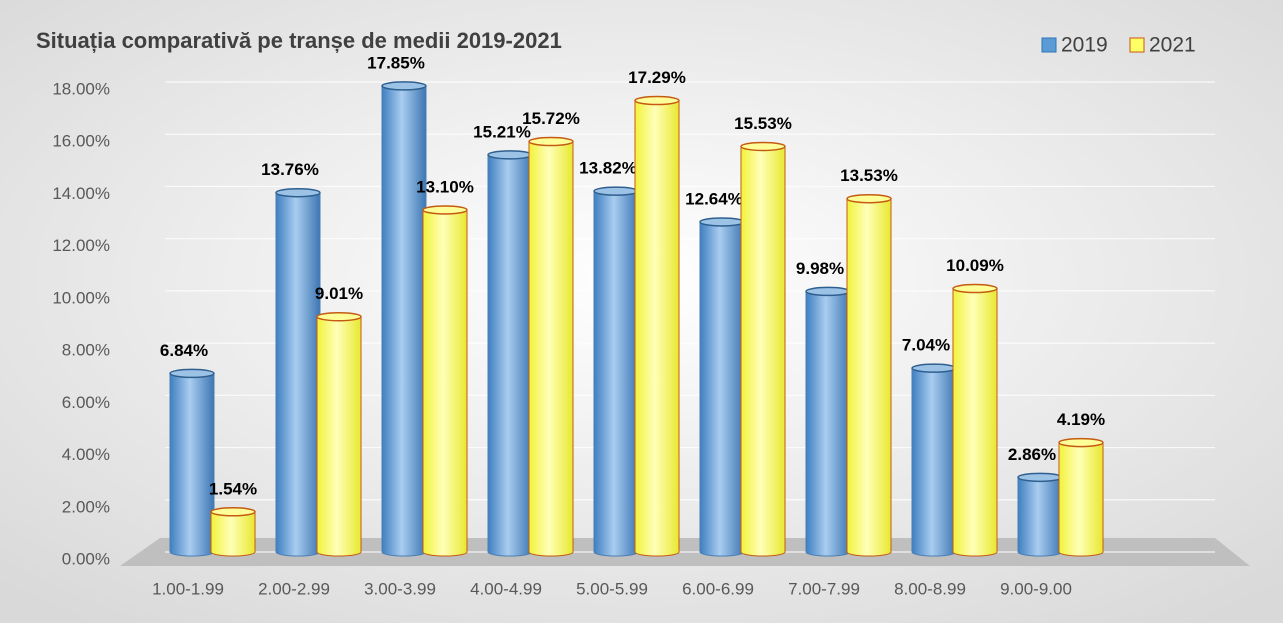 Image resolution: width=1283 pixels, height=623 pixels. I want to click on data-label: 6.84%, so click(184, 350).